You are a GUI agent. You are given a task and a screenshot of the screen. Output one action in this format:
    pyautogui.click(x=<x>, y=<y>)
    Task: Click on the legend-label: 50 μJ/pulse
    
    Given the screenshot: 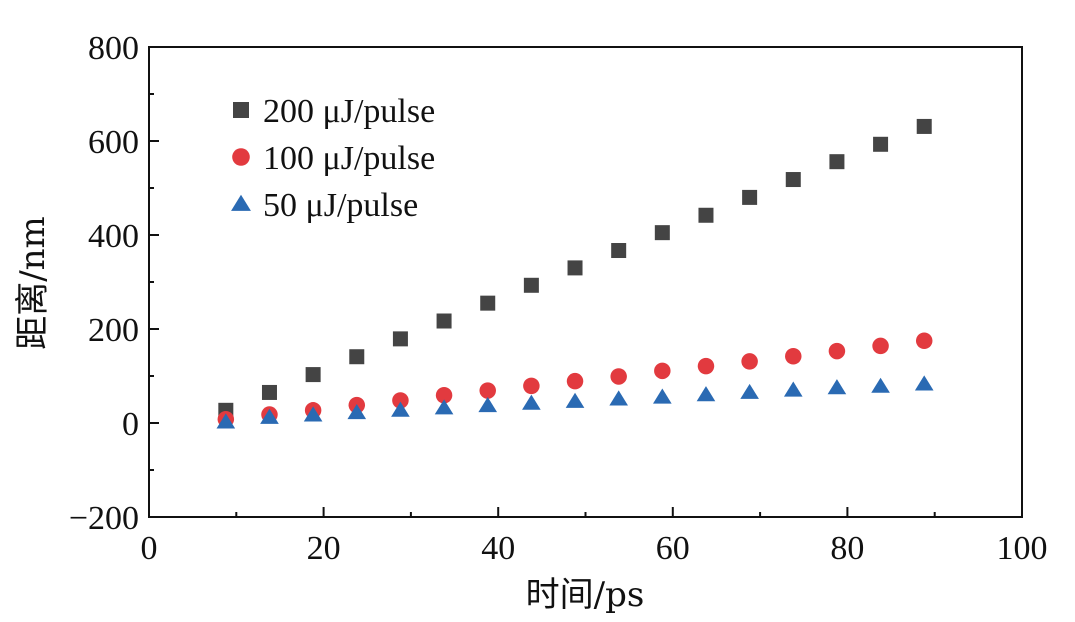 What is the action you would take?
    pyautogui.click(x=340, y=205)
    